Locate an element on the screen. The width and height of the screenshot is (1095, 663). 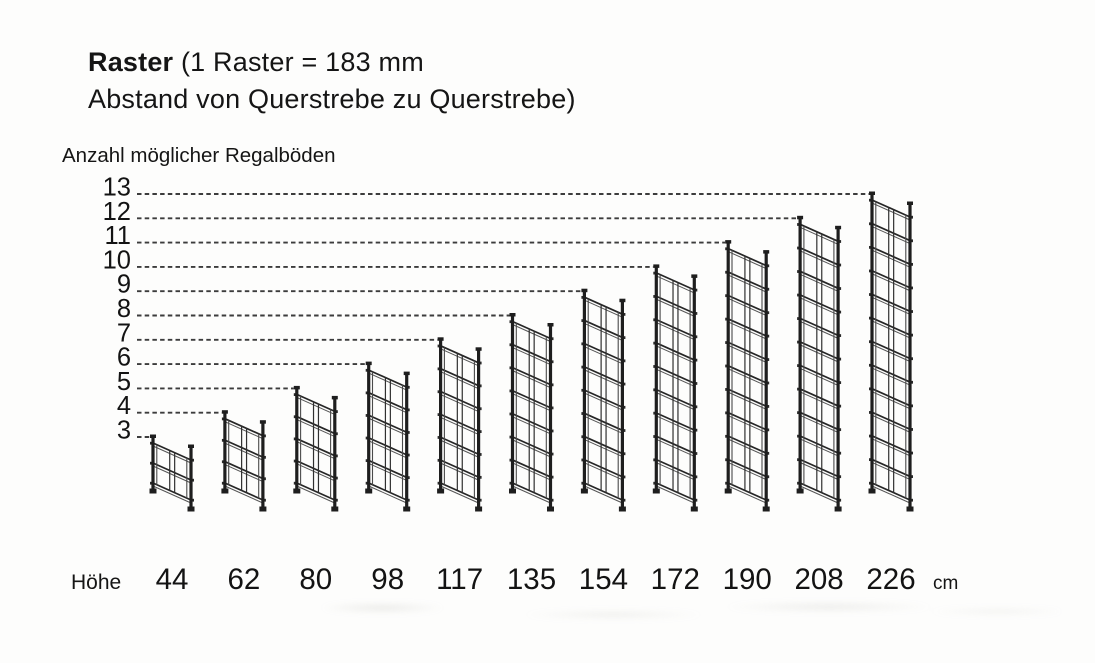
shelf-count-label-3: 3 is located at coordinates (124, 431).